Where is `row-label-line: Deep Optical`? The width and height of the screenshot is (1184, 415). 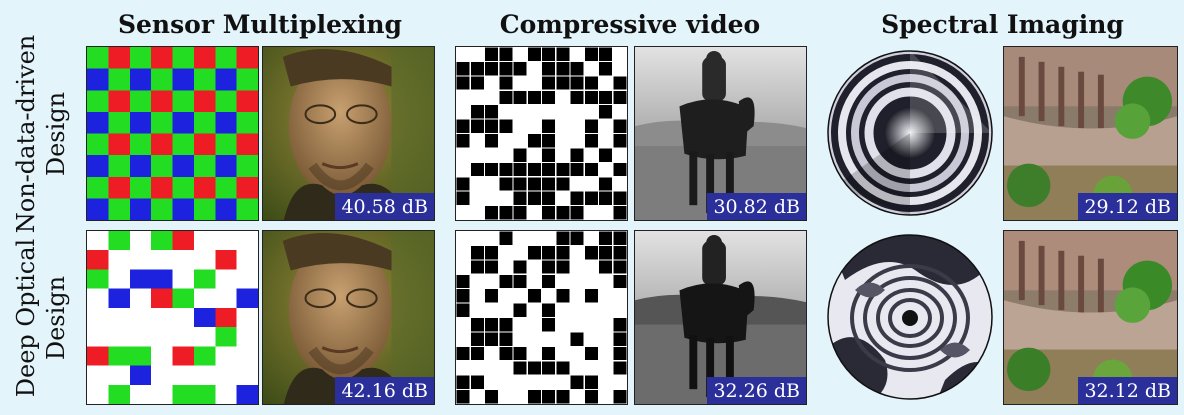 row-label-line: Deep Optical is located at coordinates (26, 317).